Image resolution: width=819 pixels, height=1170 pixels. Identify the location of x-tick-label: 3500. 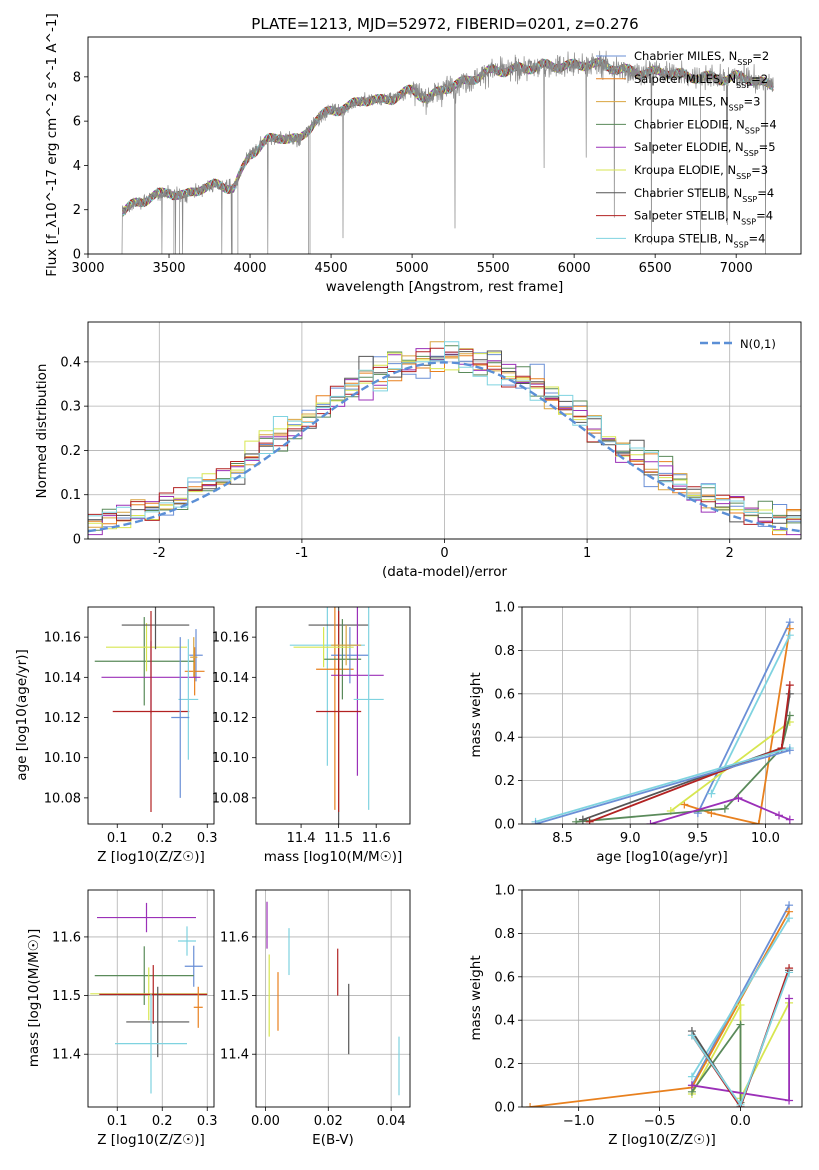
(168, 268).